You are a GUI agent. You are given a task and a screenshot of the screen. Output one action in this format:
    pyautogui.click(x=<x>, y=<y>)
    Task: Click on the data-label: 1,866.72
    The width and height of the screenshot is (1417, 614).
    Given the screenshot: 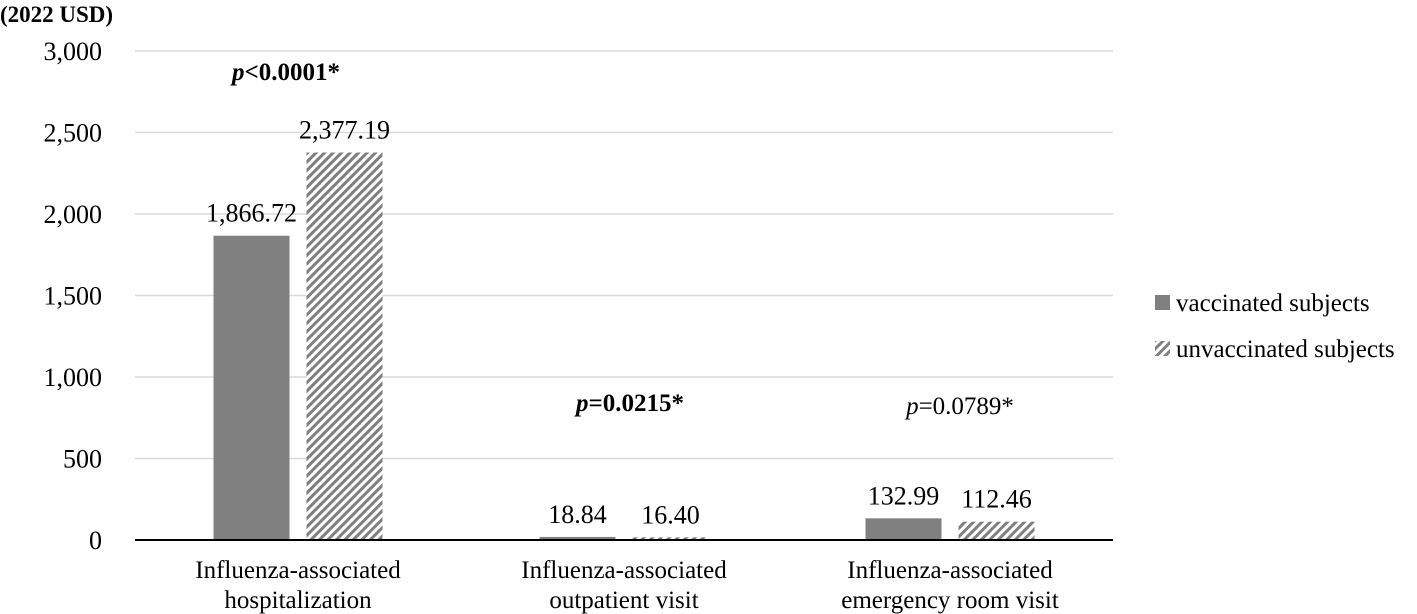 What is the action you would take?
    pyautogui.click(x=251, y=213)
    